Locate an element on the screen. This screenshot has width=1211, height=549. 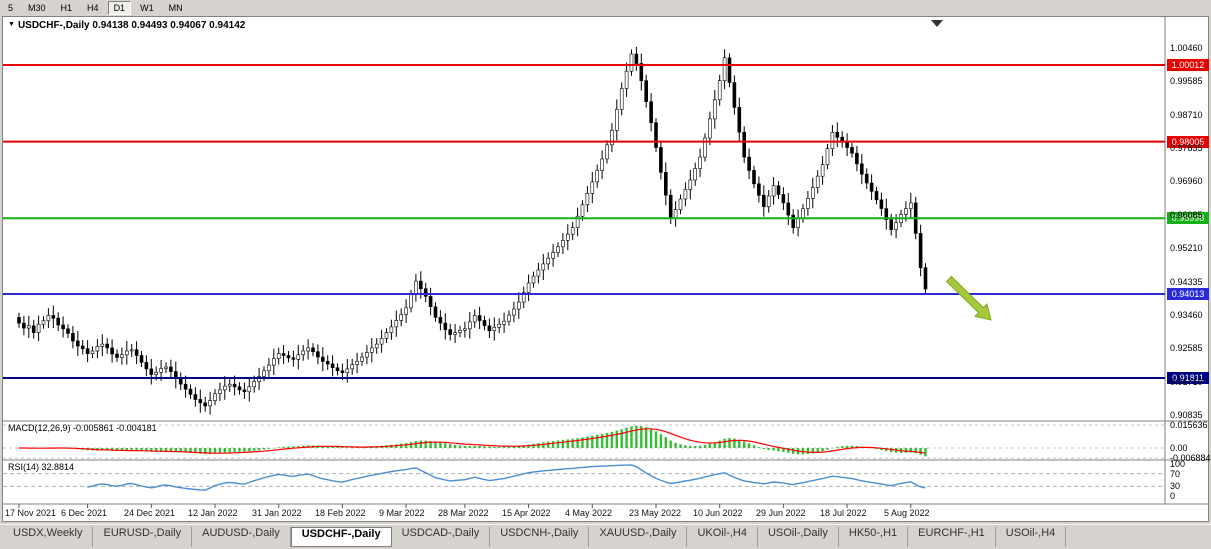
chart-tab-usoil-daily: USOil-,Daily is located at coordinates (798, 537).